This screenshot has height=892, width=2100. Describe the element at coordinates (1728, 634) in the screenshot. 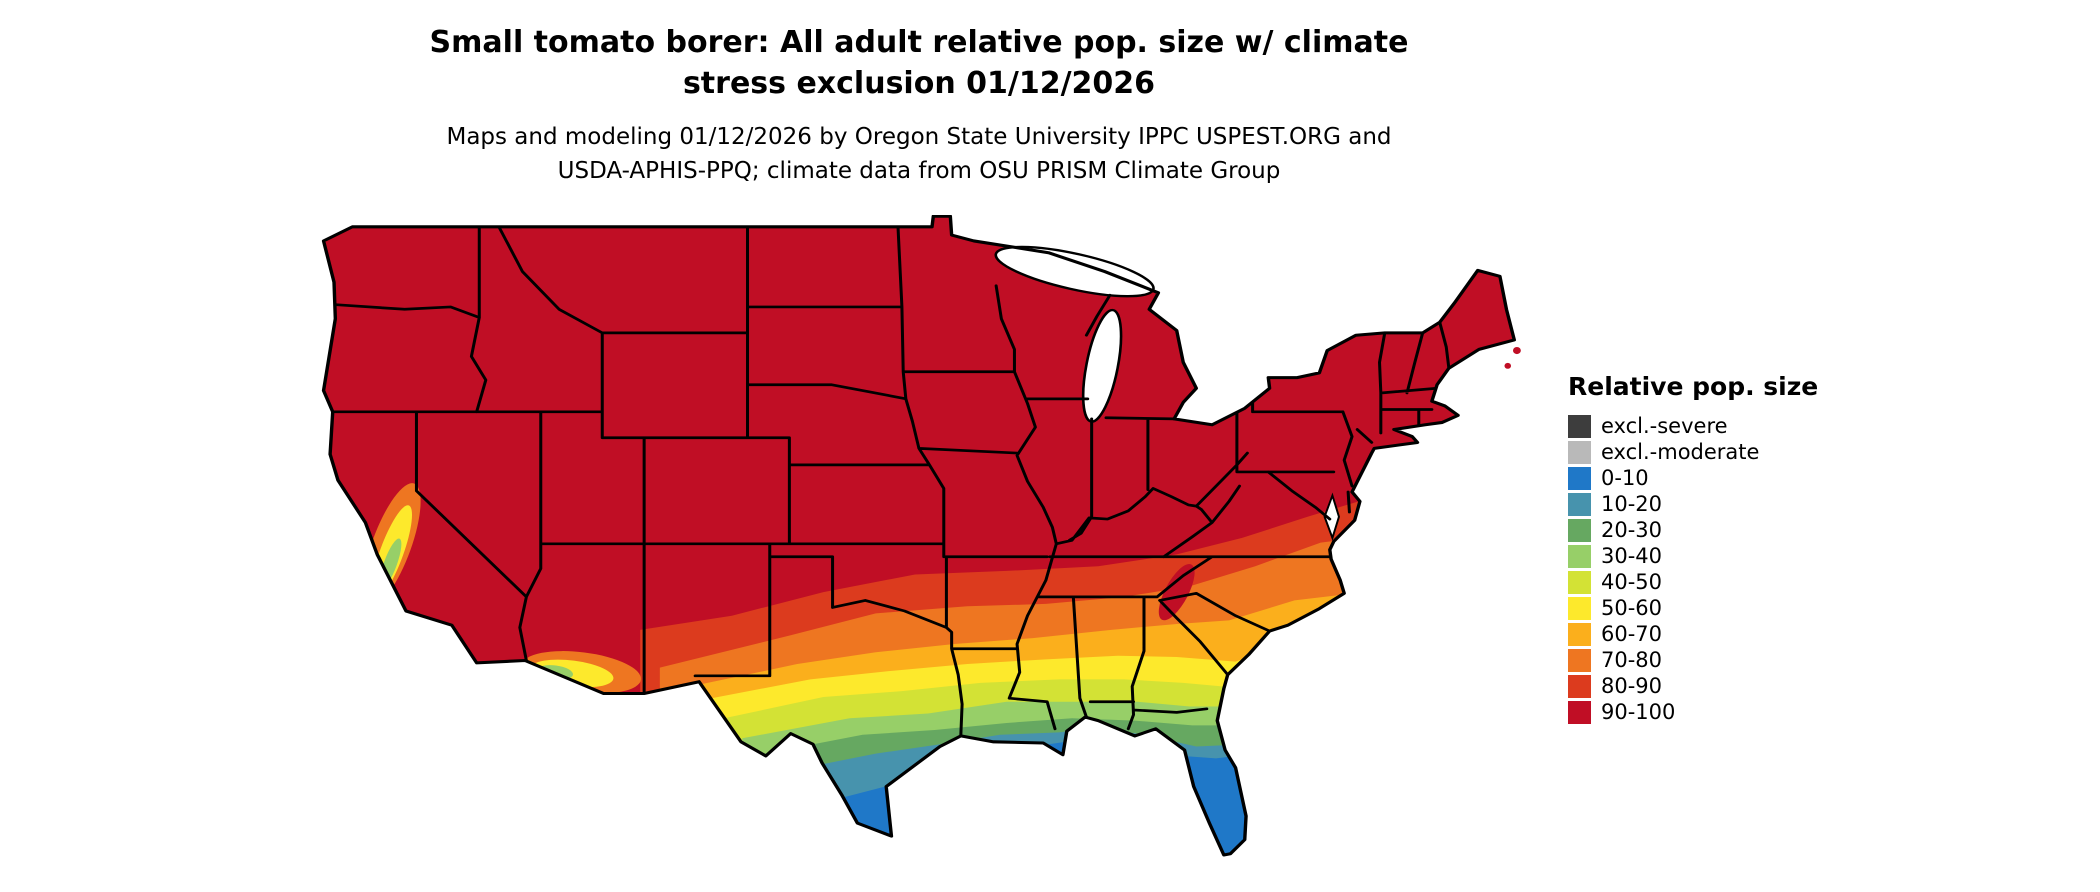

I see `legend-row: 60-70` at that location.